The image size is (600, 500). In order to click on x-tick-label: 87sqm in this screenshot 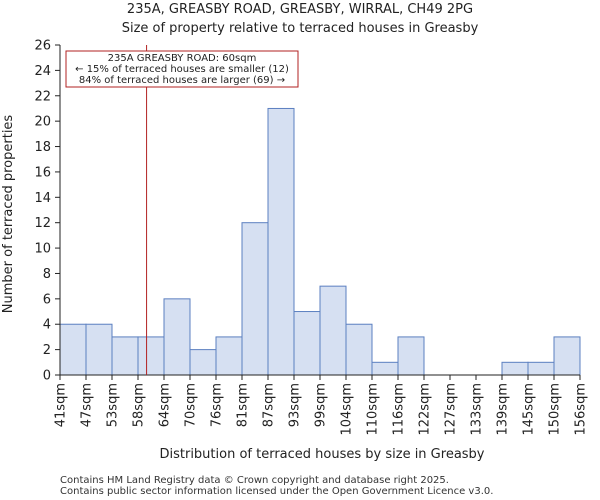, I will do `click(269, 405)`.